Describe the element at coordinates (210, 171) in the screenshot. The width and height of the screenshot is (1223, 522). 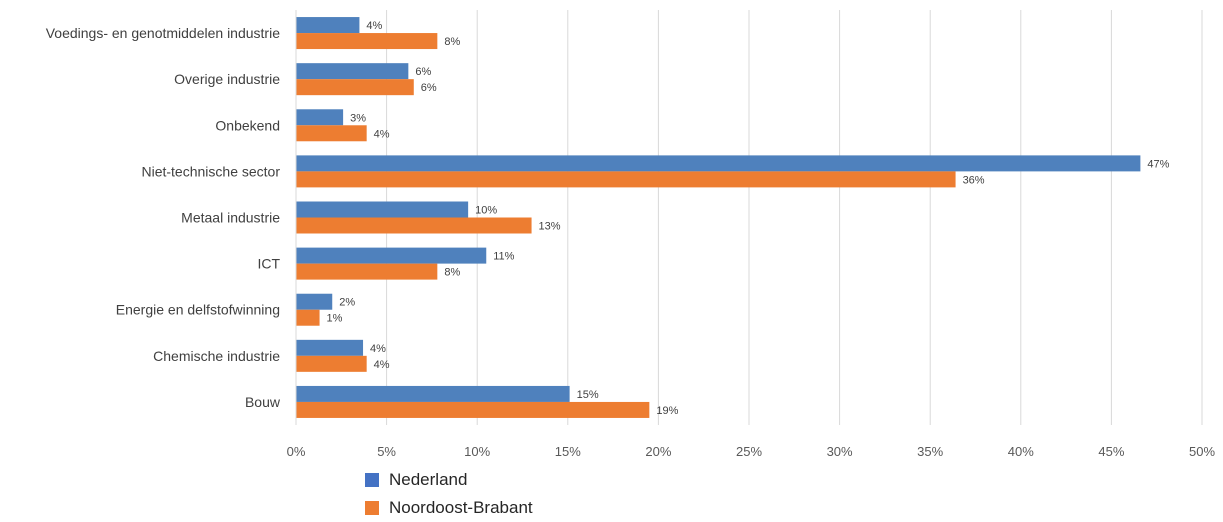
I see `category-label-niet-technische-sector: Niet-technische sector` at that location.